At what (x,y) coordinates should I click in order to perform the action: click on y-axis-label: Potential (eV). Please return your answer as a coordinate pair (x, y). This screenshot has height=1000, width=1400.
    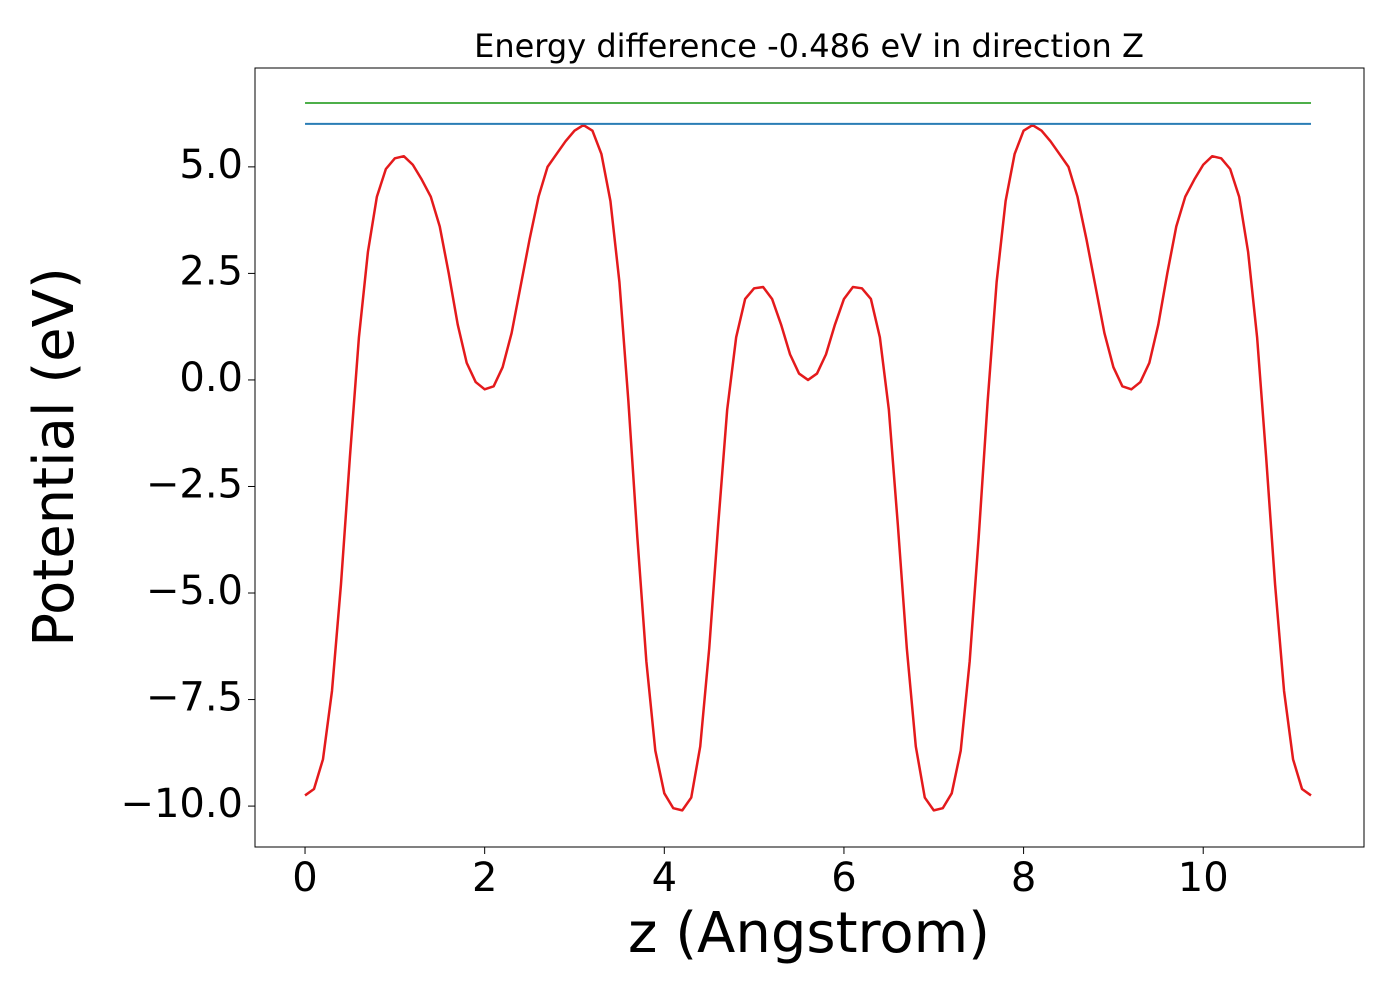
    Looking at the image, I should click on (54, 457).